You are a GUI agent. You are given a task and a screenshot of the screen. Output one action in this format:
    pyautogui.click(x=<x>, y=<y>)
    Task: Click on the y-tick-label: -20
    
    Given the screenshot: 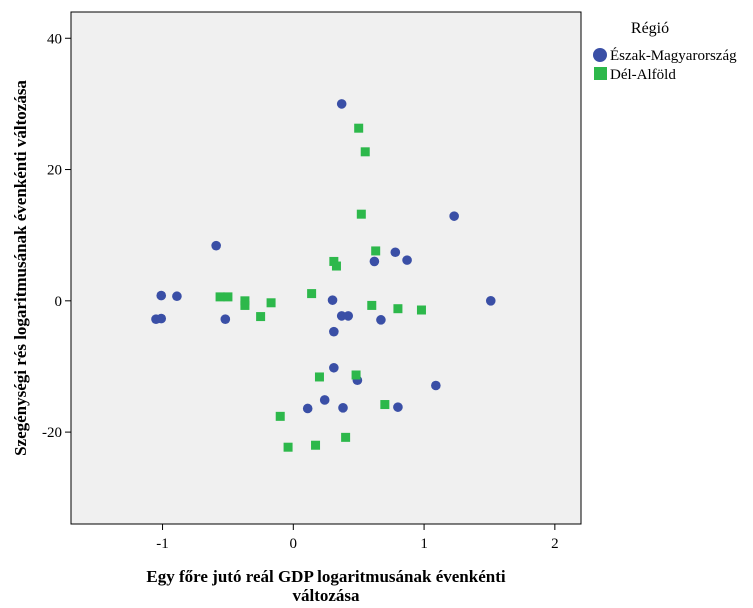 What is the action you would take?
    pyautogui.click(x=52, y=433)
    